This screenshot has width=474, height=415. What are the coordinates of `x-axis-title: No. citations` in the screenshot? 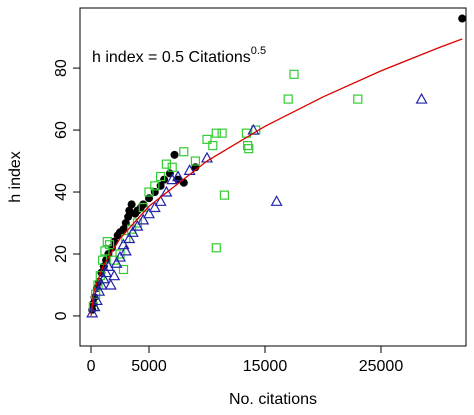 It's located at (273, 399).